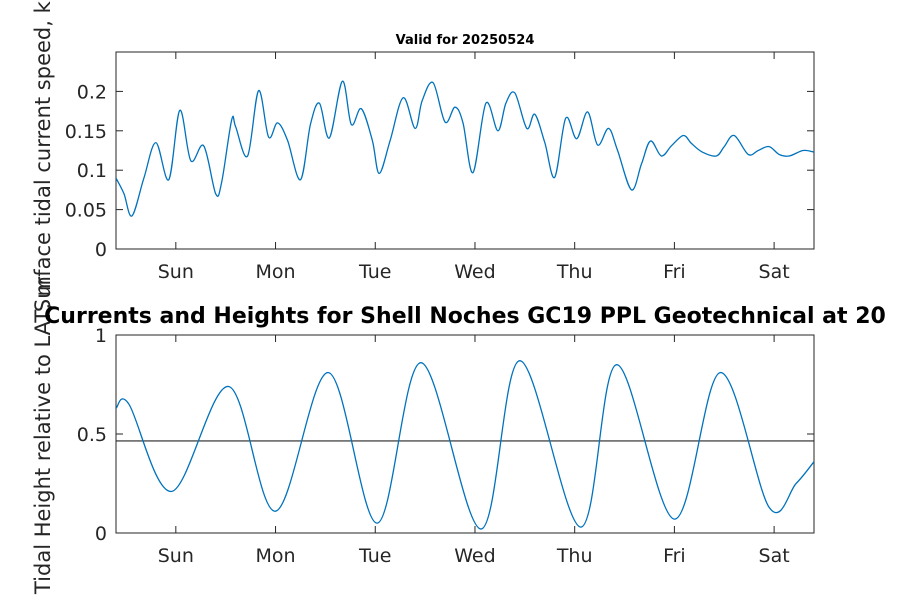 The width and height of the screenshot is (900, 600). Describe the element at coordinates (101, 534) in the screenshot. I see `tidal-height-ytick-label: 0` at that location.